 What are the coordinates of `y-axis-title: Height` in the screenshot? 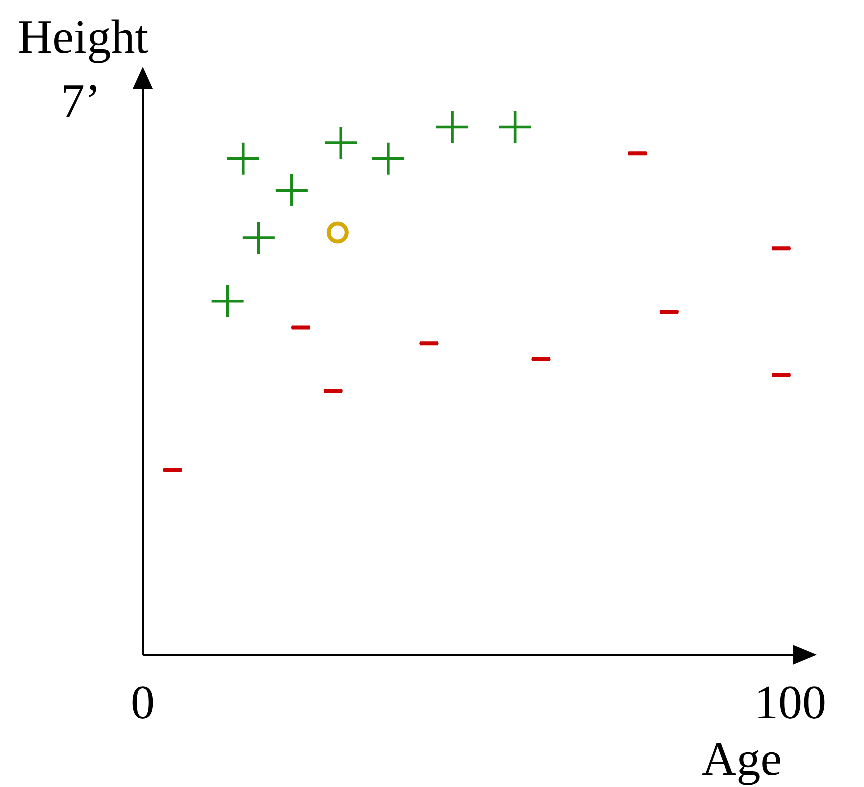 It's located at (84, 37).